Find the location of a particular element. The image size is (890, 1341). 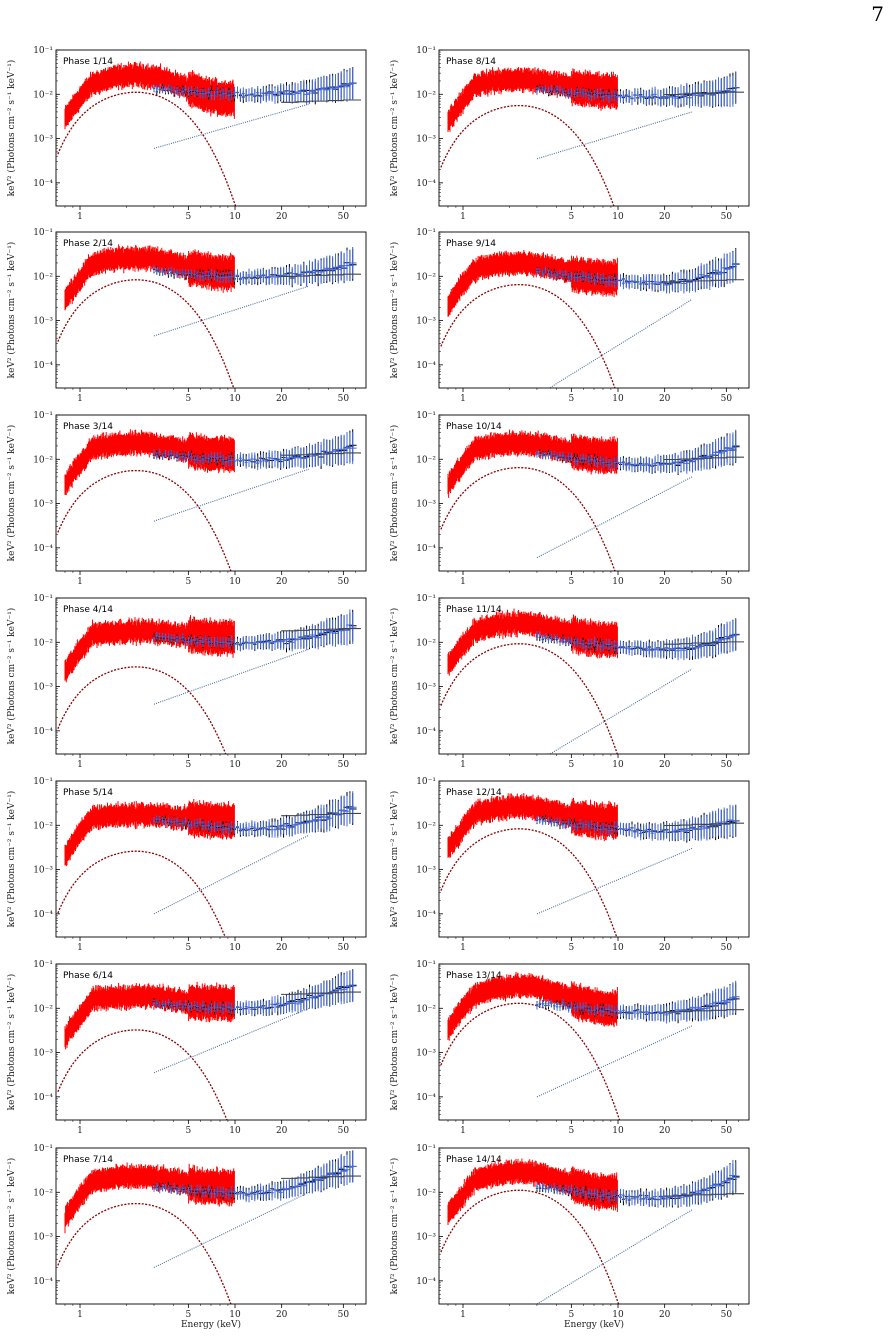

phase-label: Phase 6/14 is located at coordinates (88, 976).